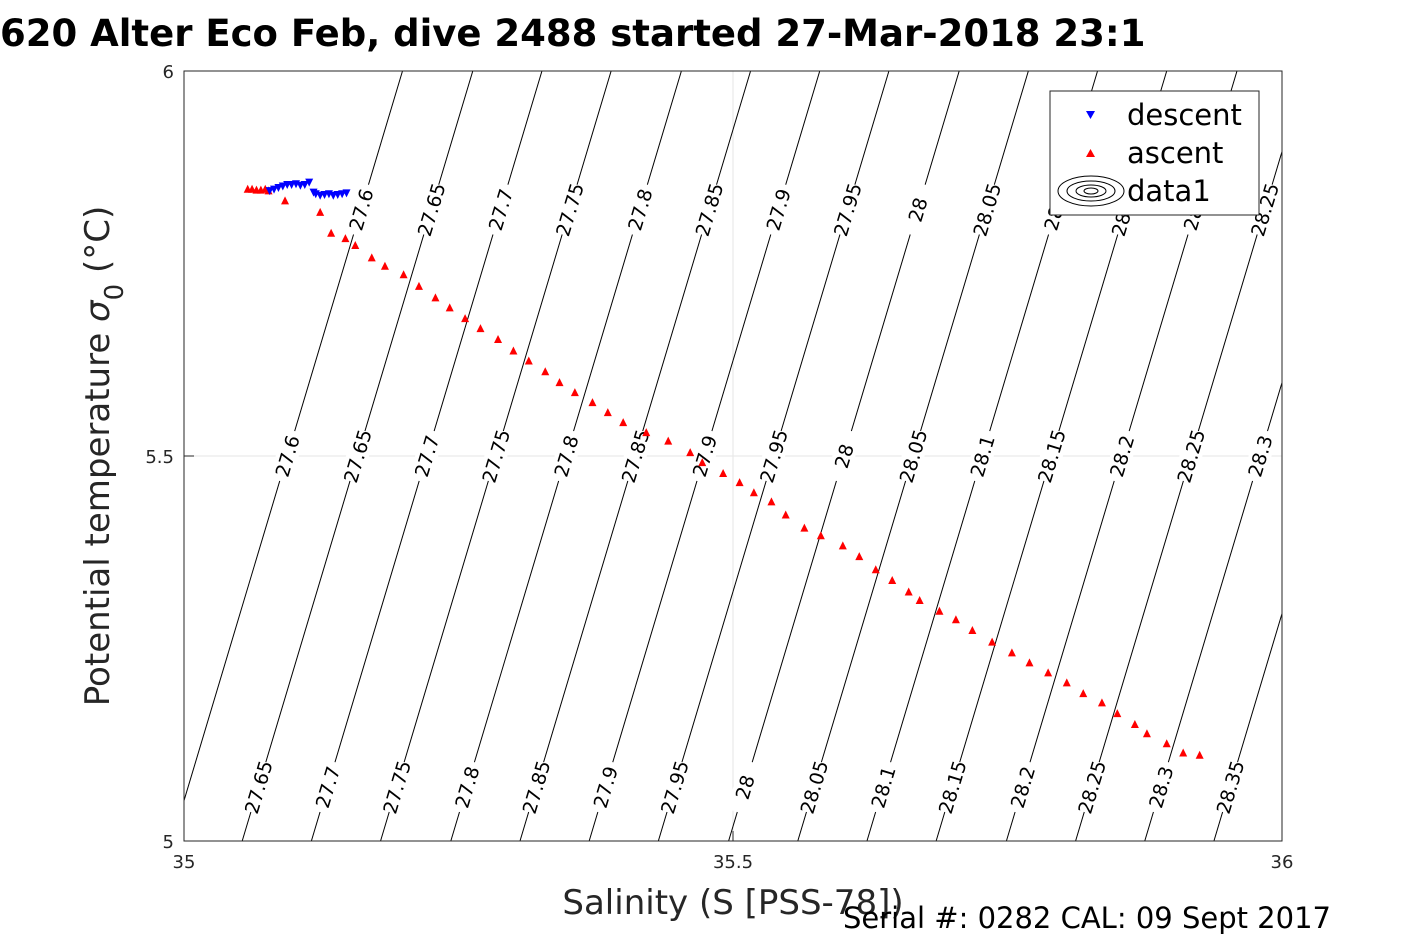 Image resolution: width=1417 pixels, height=945 pixels. What do you see at coordinates (1169, 191) in the screenshot?
I see `legend-data1-label: data1` at bounding box center [1169, 191].